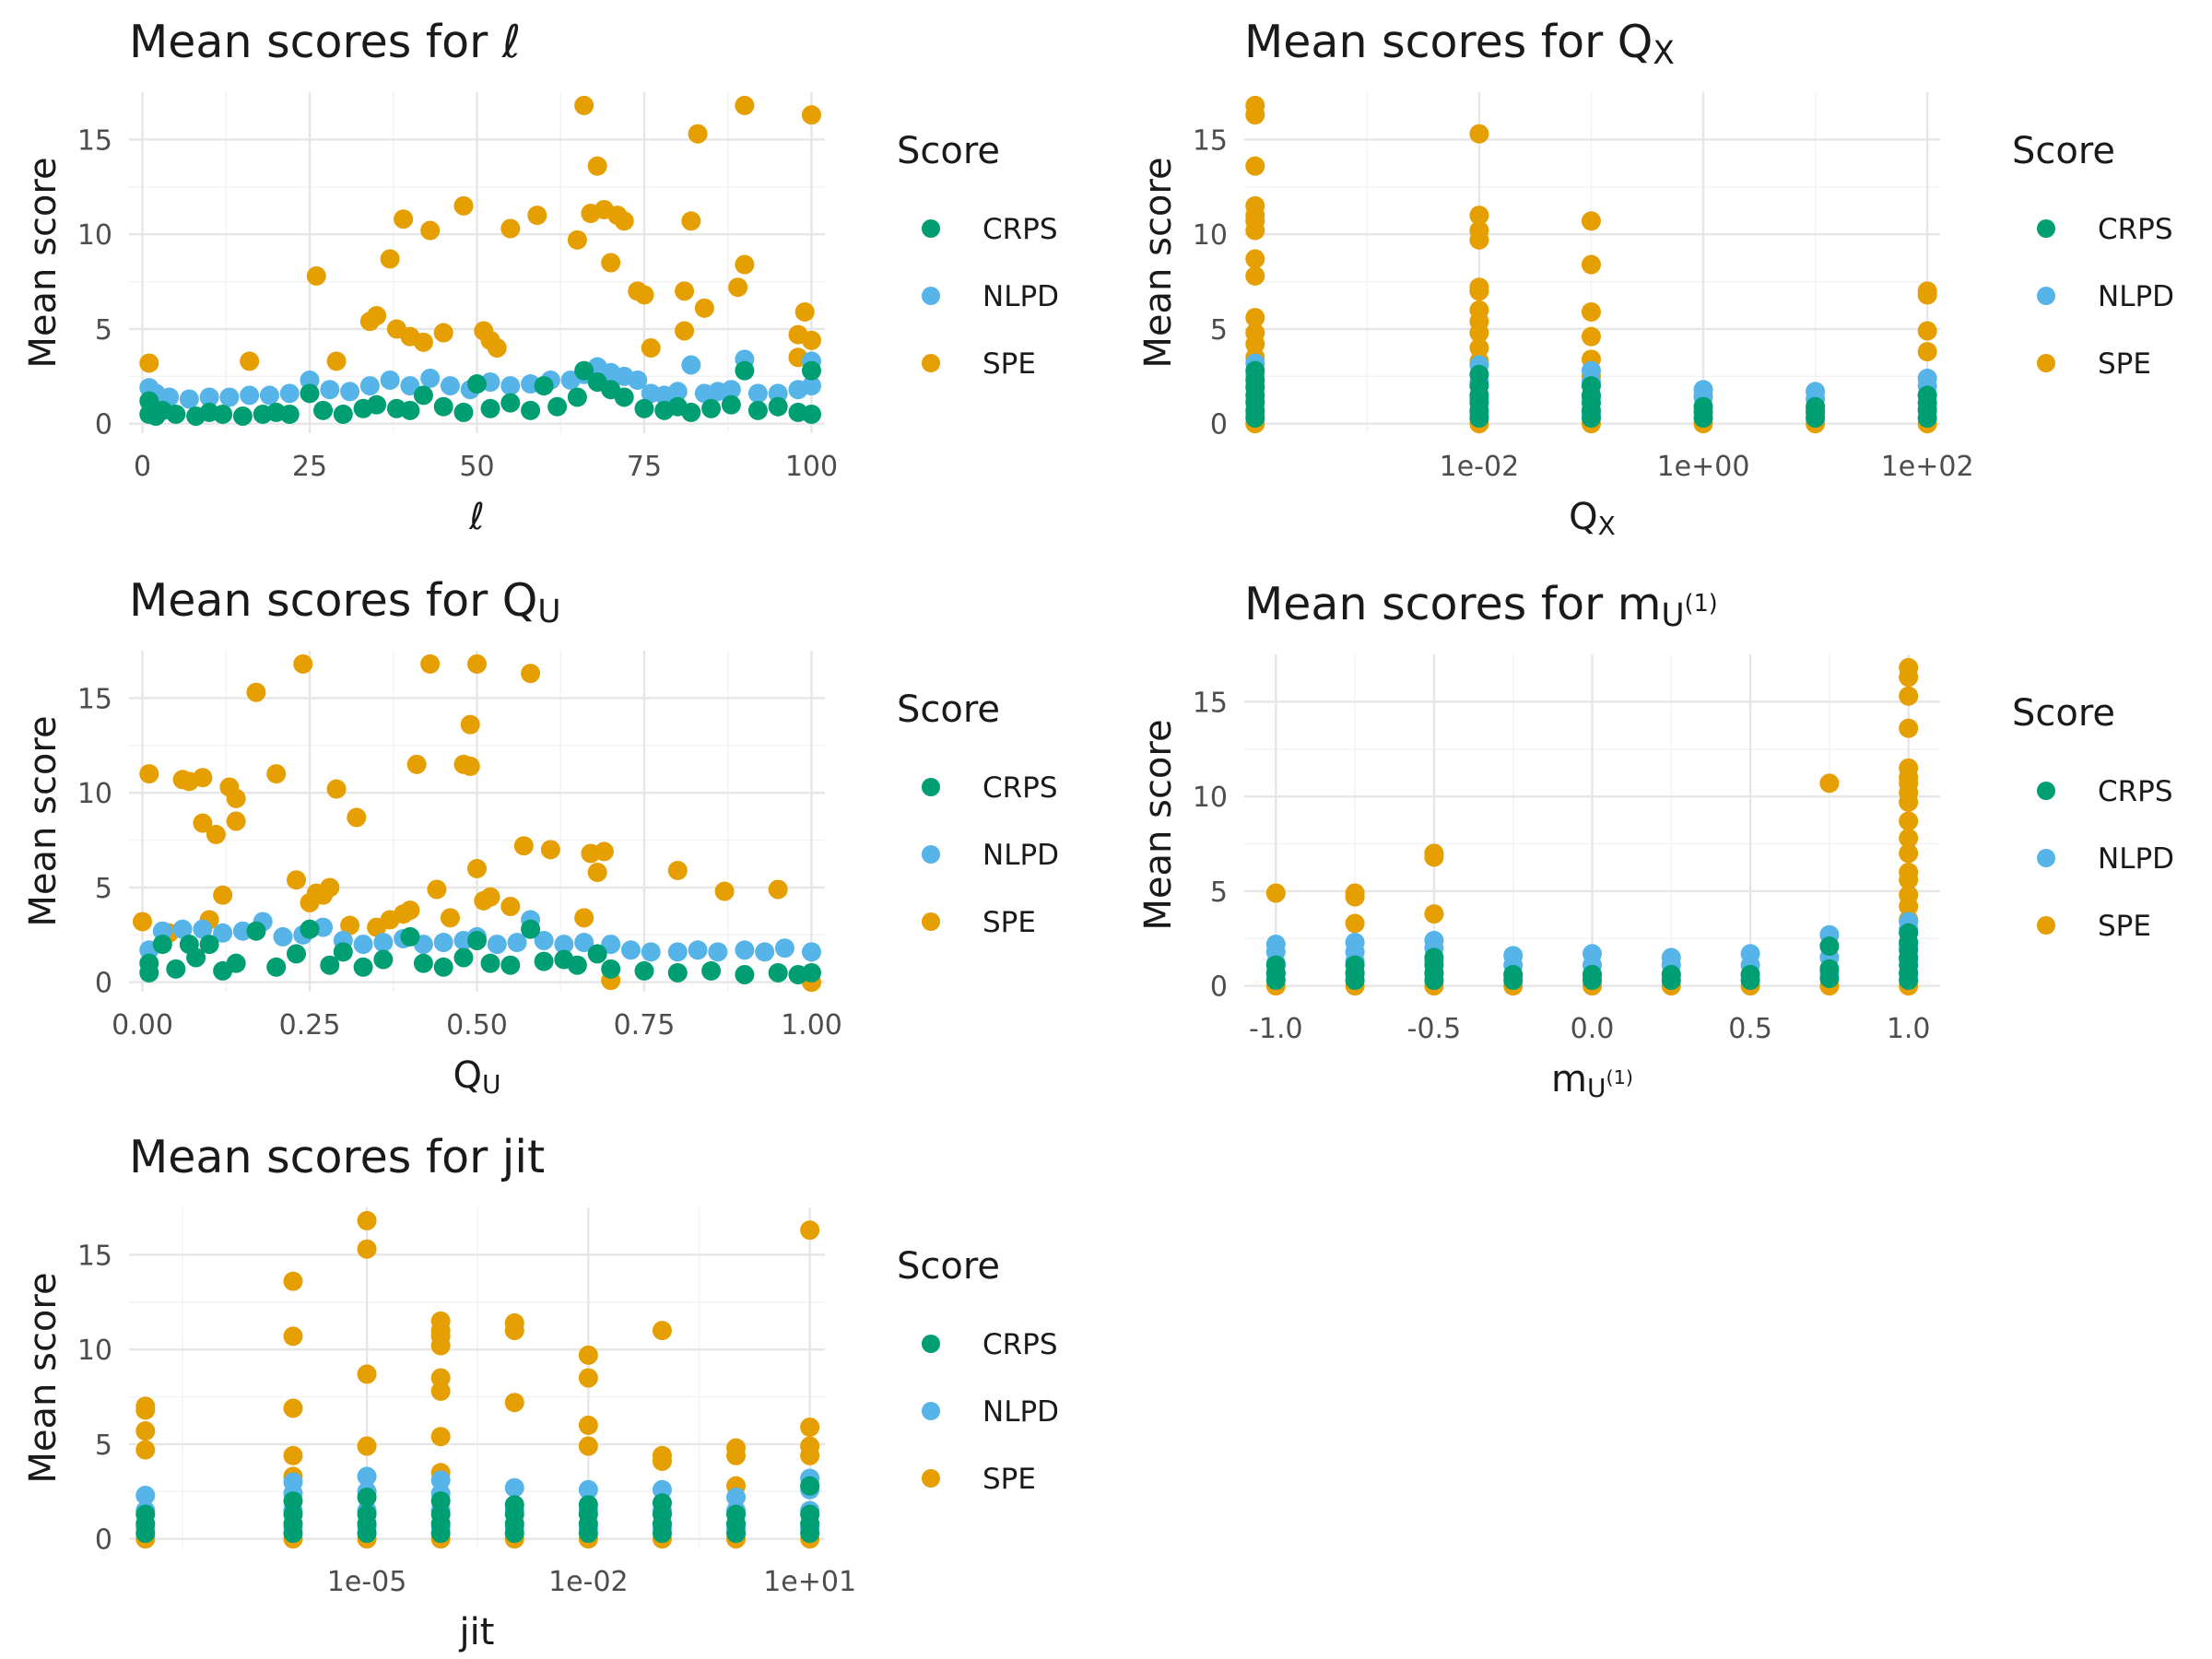 Image resolution: width=2212 pixels, height=1659 pixels. Describe the element at coordinates (467, 1075) in the screenshot. I see `x-axis-title-main: Q` at that location.